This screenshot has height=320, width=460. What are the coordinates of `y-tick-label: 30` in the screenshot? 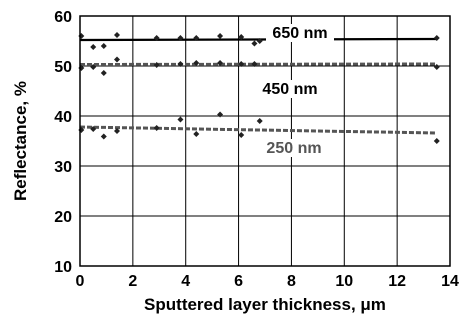 It's located at (63, 167).